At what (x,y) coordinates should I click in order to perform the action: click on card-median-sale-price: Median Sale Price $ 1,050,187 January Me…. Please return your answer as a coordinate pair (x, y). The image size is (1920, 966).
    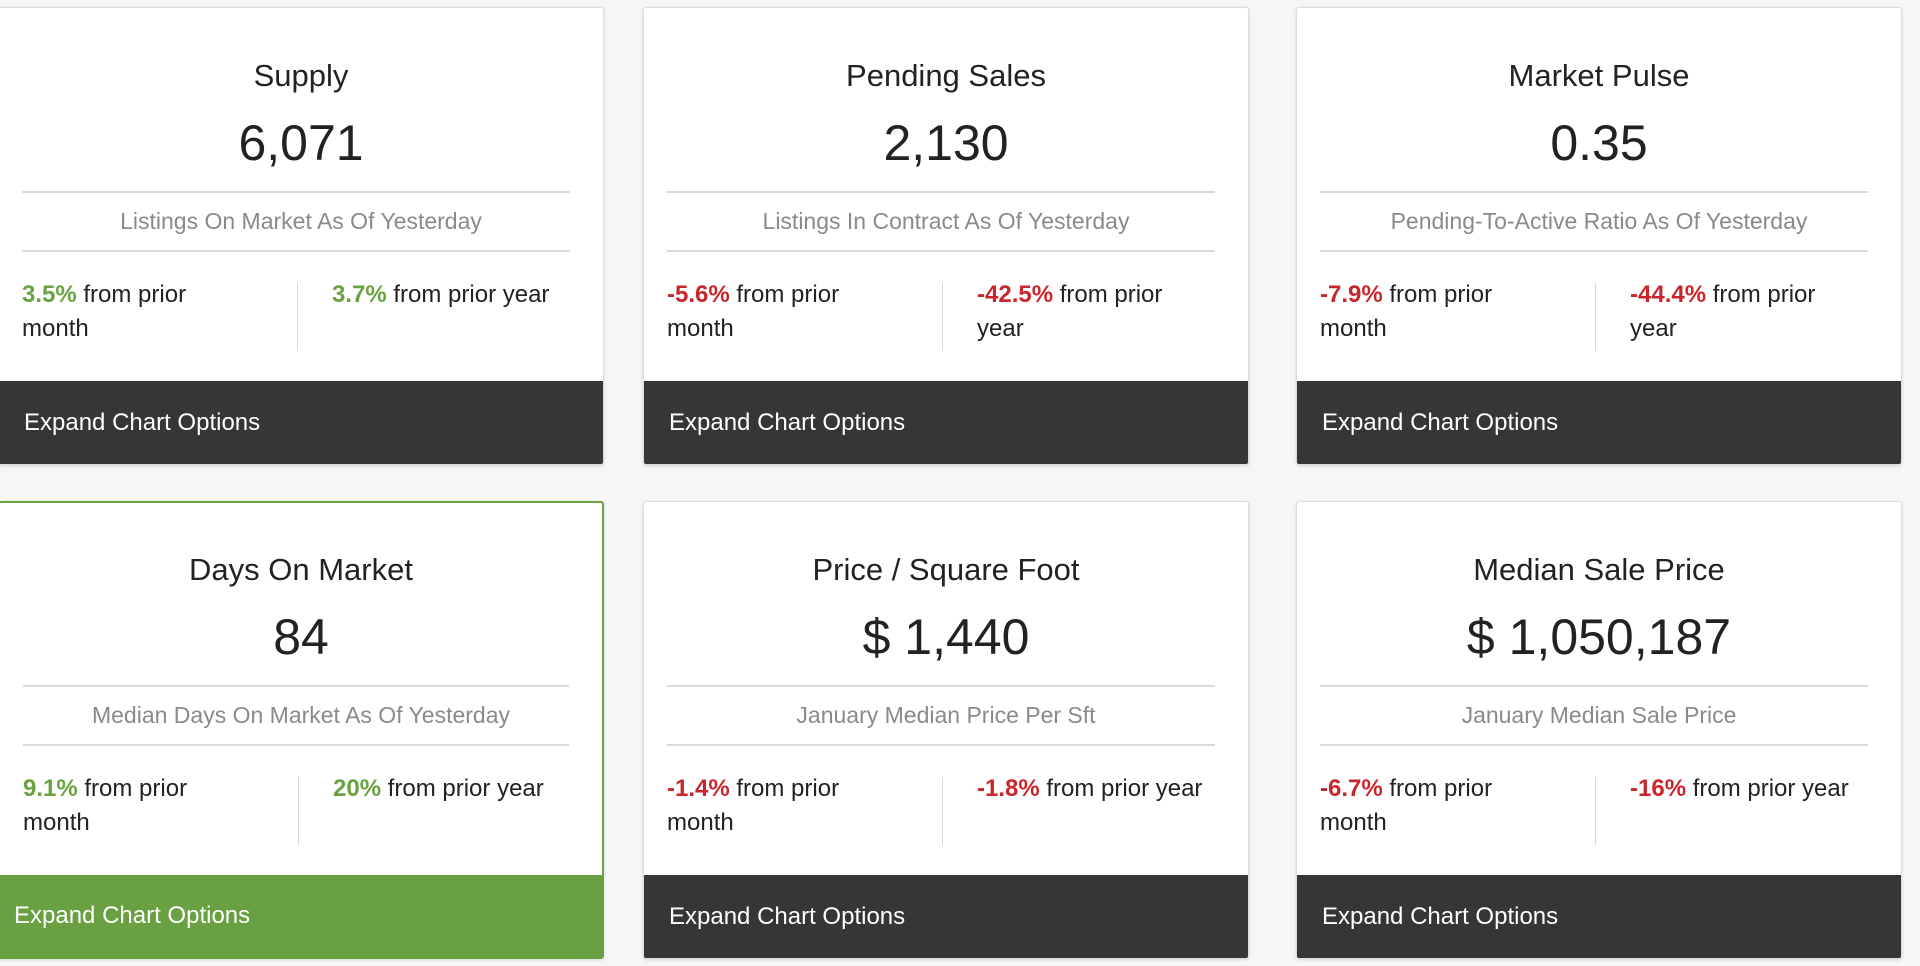
    Looking at the image, I should click on (1599, 730).